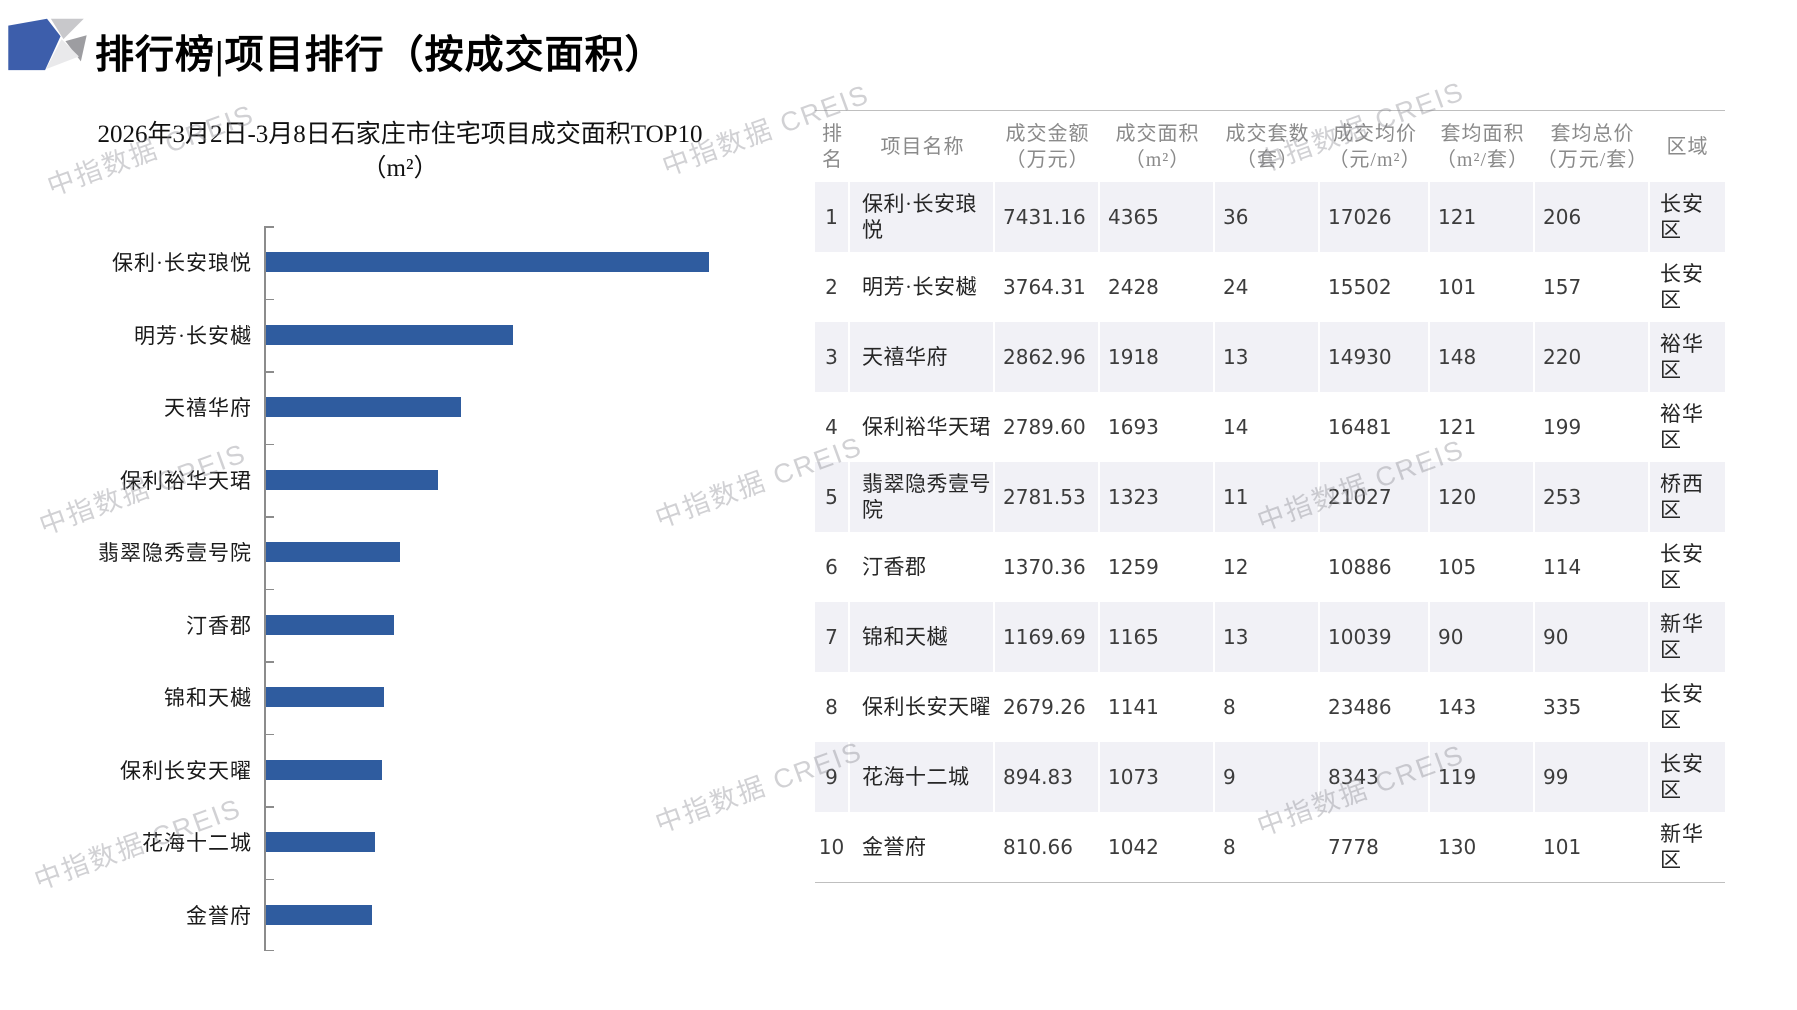  Describe the element at coordinates (832, 707) in the screenshot. I see `rank-cell: 8` at that location.